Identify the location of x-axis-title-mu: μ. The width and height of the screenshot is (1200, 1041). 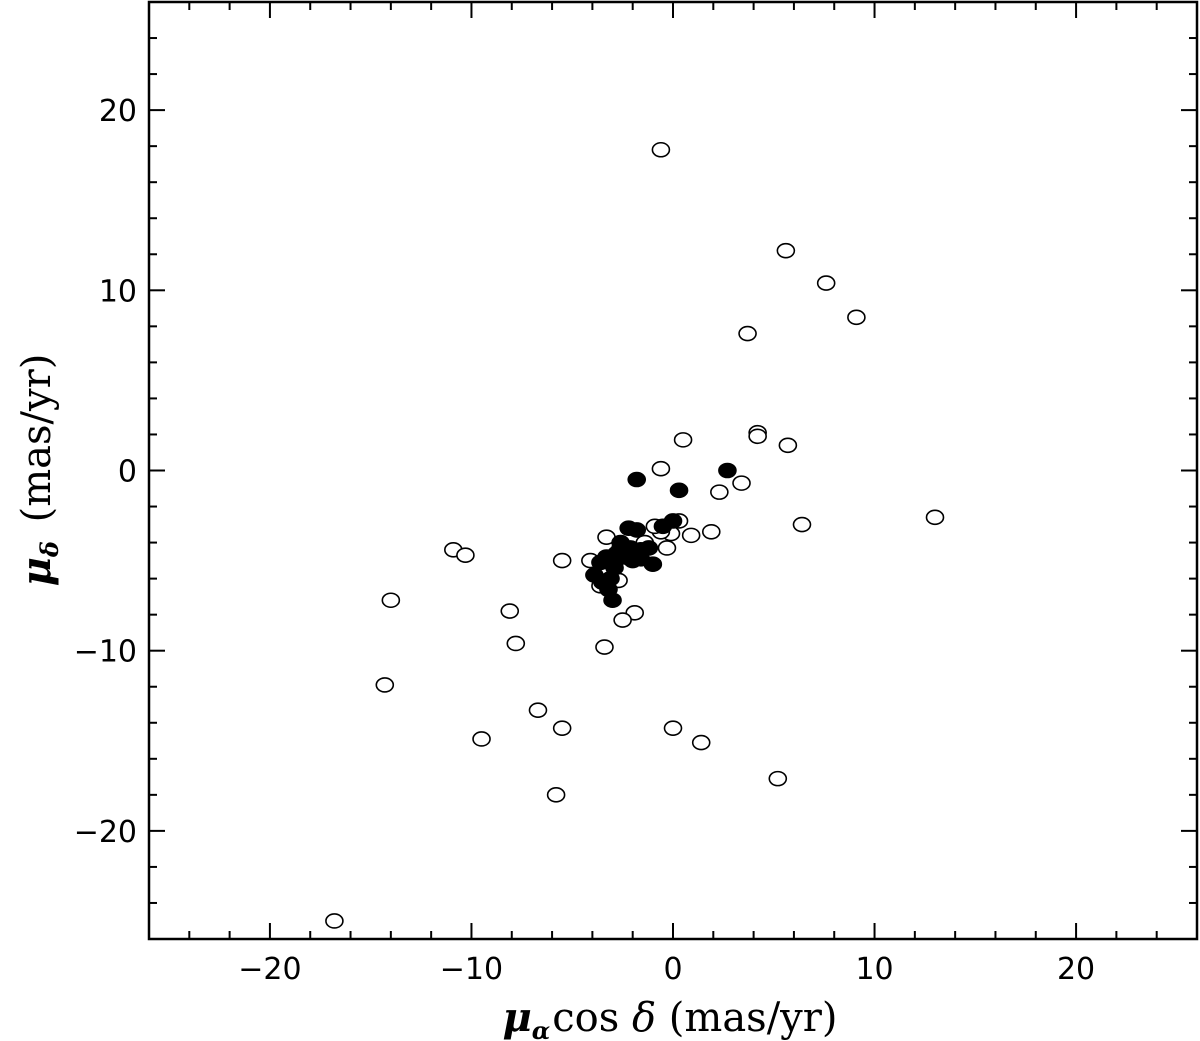
(516, 1017).